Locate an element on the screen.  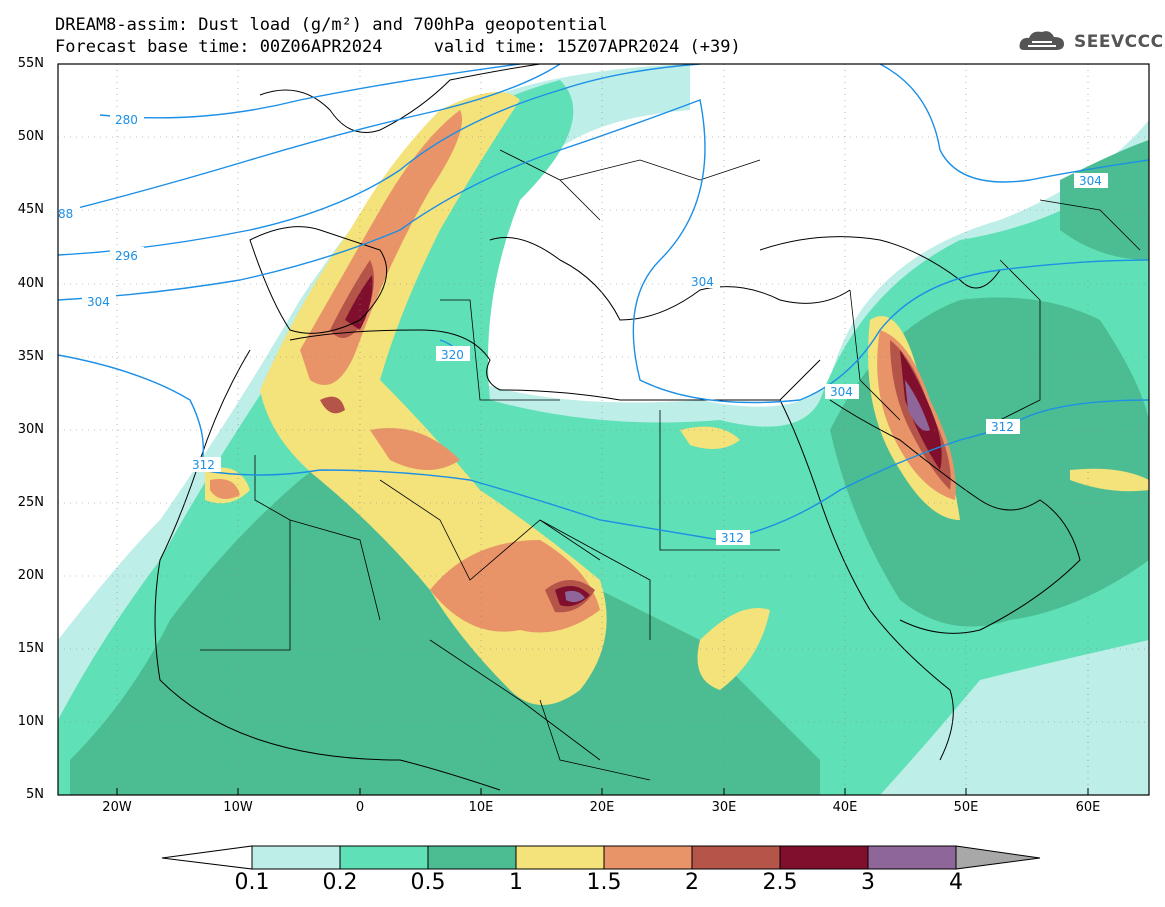
contour-label: 280 is located at coordinates (126, 120).